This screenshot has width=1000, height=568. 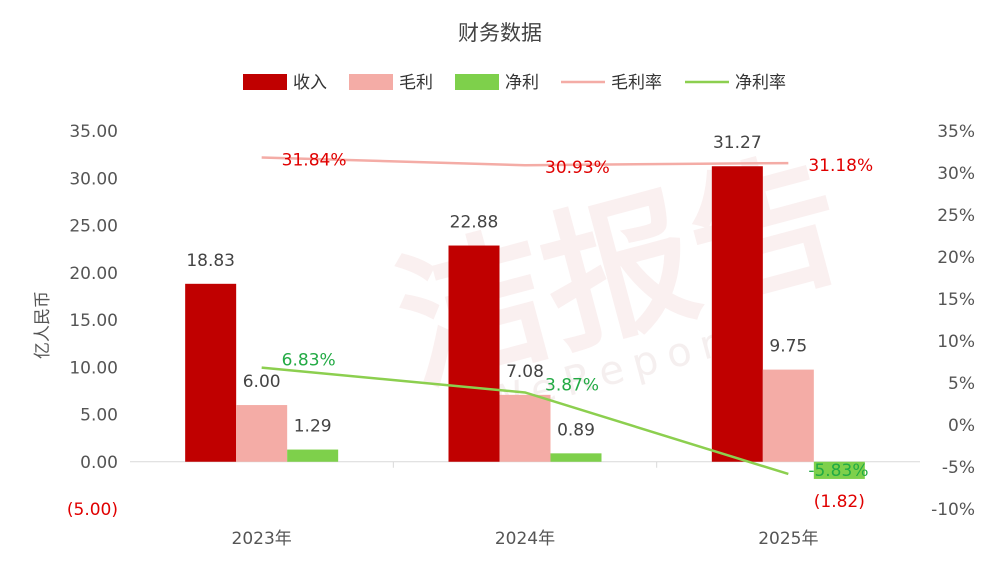 I want to click on data-label: (1.82), so click(x=839, y=502).